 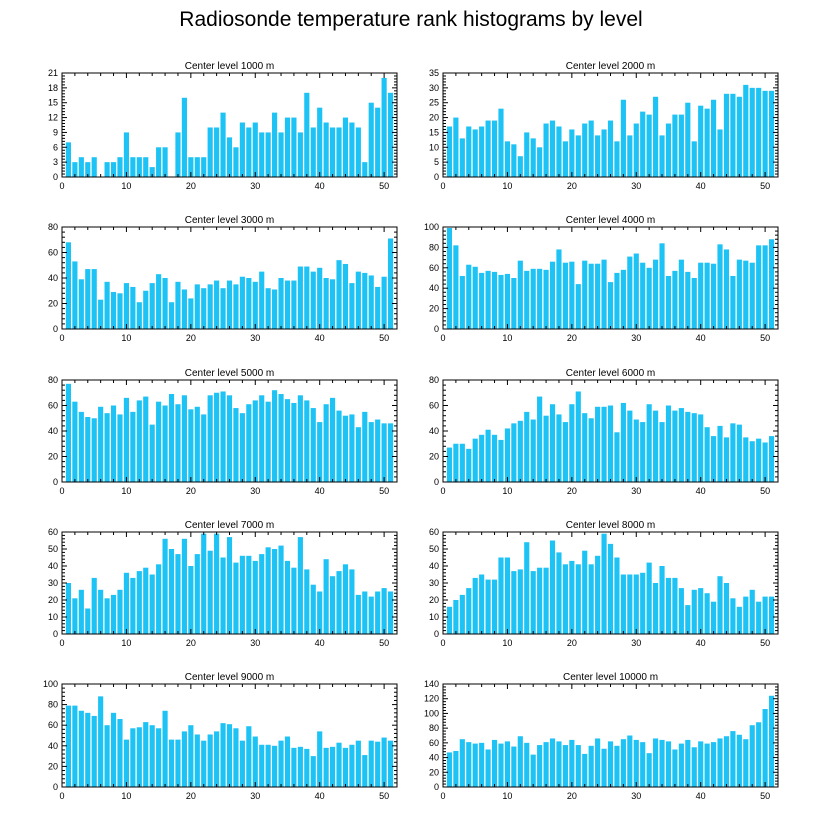 I want to click on y-tick-label: 10, so click(x=434, y=617).